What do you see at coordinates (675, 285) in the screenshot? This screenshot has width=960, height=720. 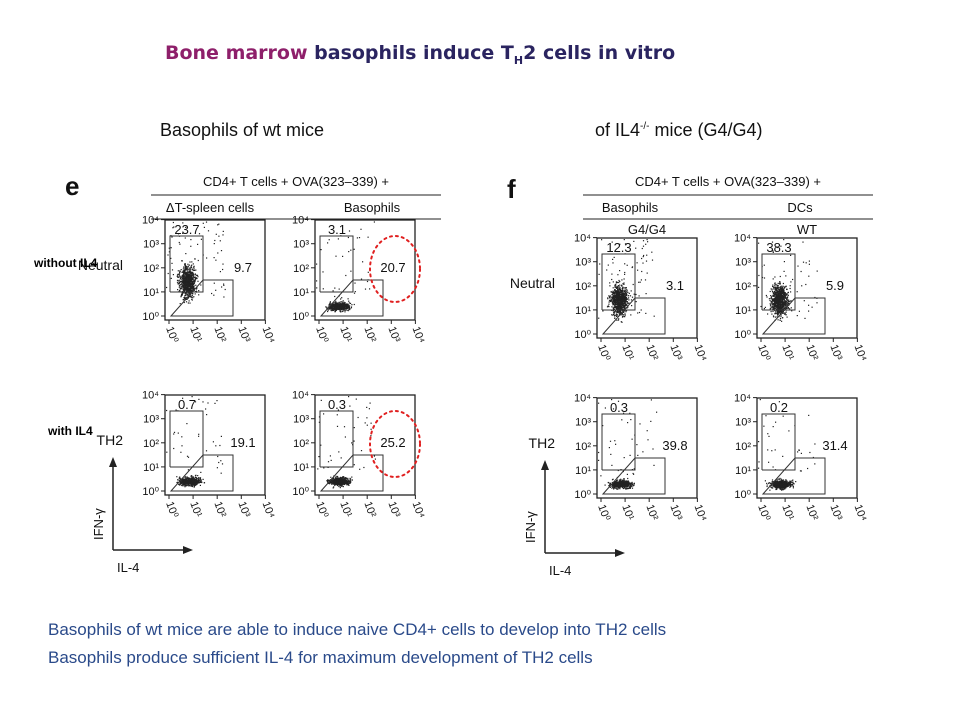 I see `gate-lower-value: 3.1` at bounding box center [675, 285].